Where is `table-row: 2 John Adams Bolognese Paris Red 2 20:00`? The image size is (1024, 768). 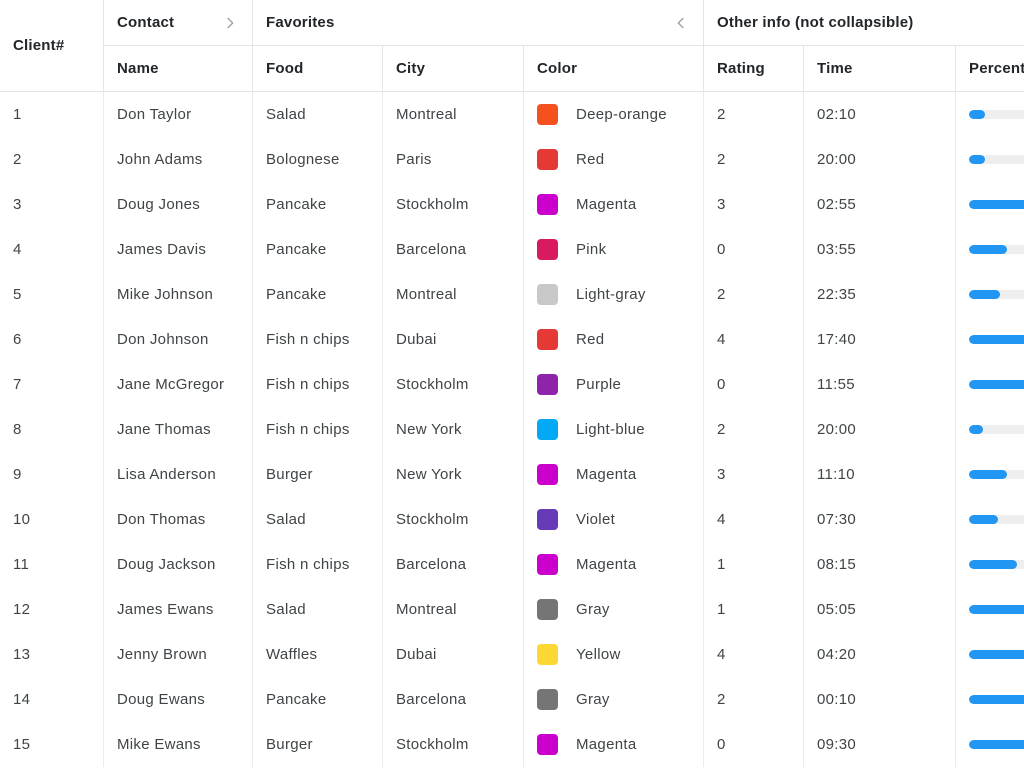 table-row: 2 John Adams Bolognese Paris Red 2 20:00 is located at coordinates (512, 159).